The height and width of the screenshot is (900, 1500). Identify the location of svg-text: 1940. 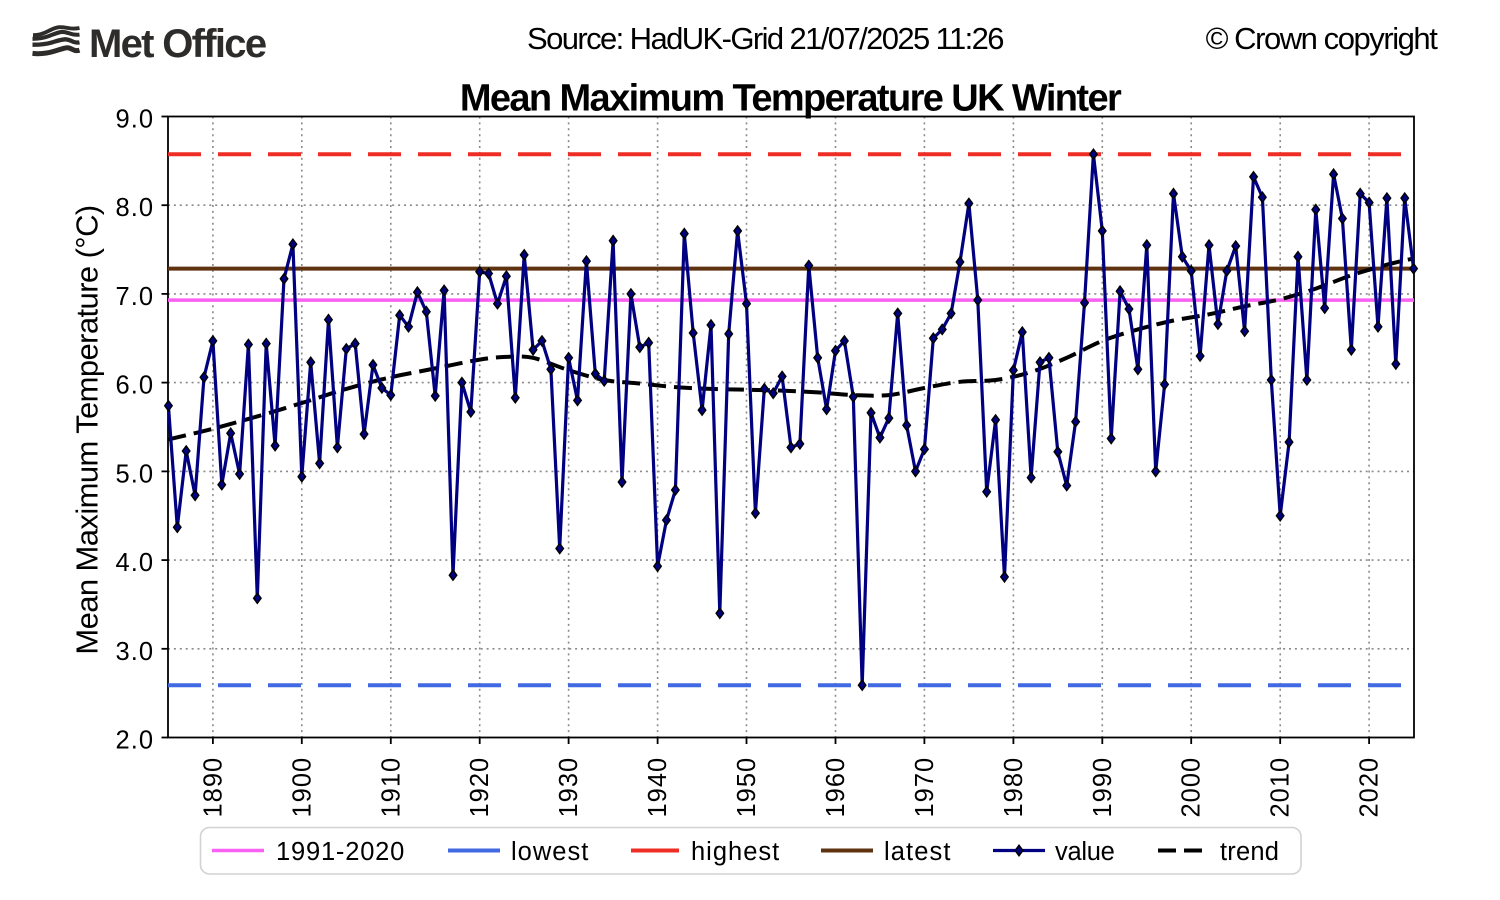
(658, 787).